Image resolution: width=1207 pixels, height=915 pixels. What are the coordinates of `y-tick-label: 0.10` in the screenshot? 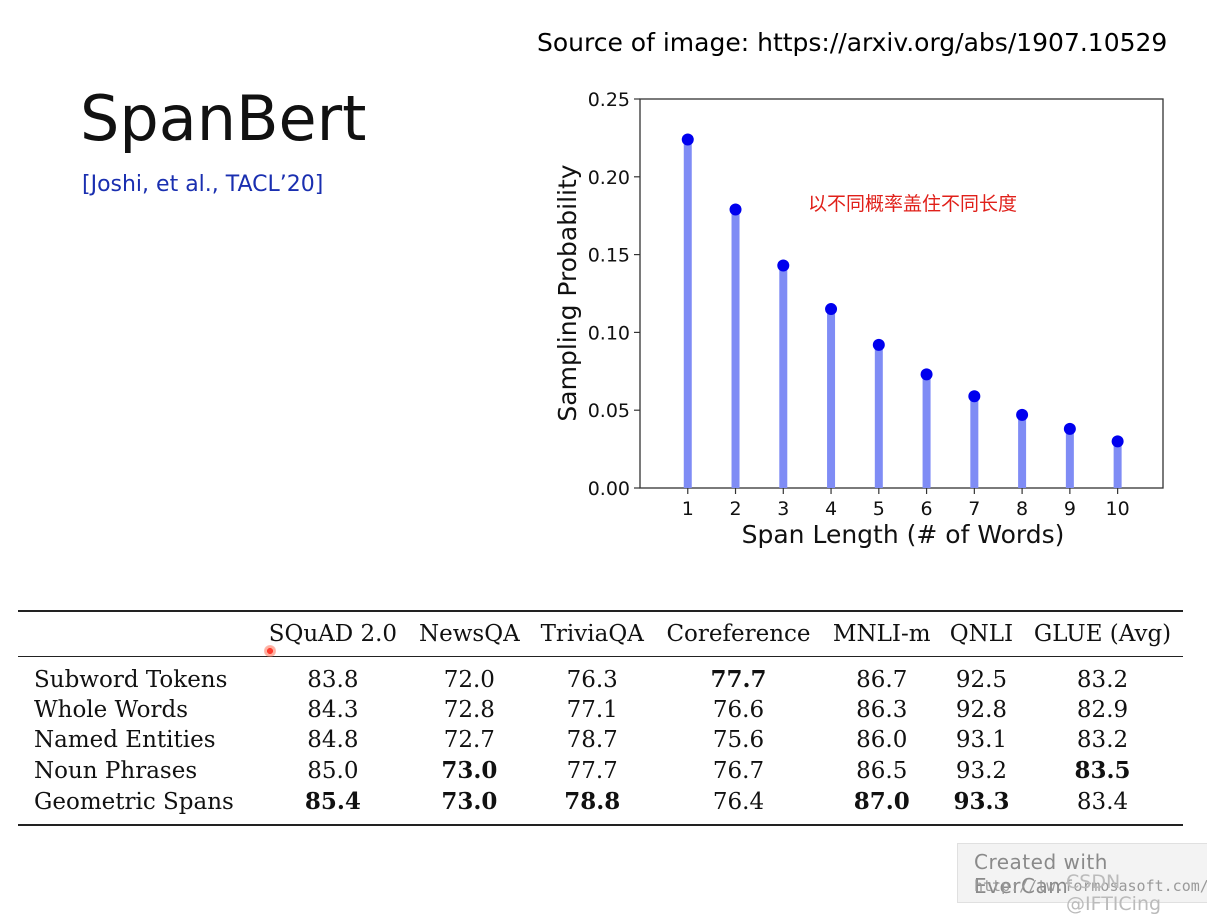 It's located at (609, 333).